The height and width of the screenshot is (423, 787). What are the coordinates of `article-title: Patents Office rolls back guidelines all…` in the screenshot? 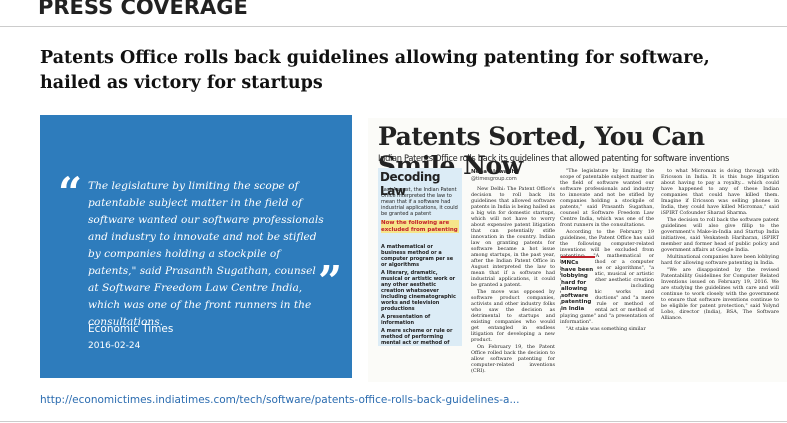 It's located at (375, 70).